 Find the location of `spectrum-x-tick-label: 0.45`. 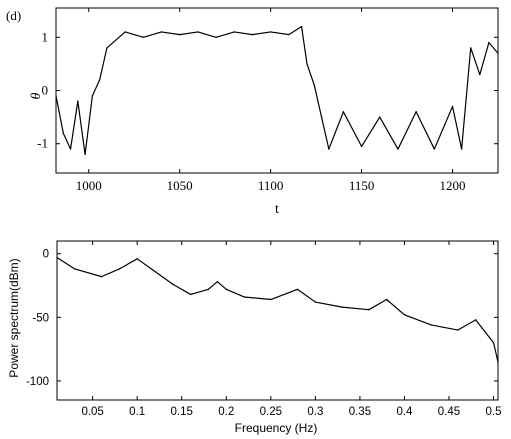

spectrum-x-tick-label: 0.45 is located at coordinates (449, 412).